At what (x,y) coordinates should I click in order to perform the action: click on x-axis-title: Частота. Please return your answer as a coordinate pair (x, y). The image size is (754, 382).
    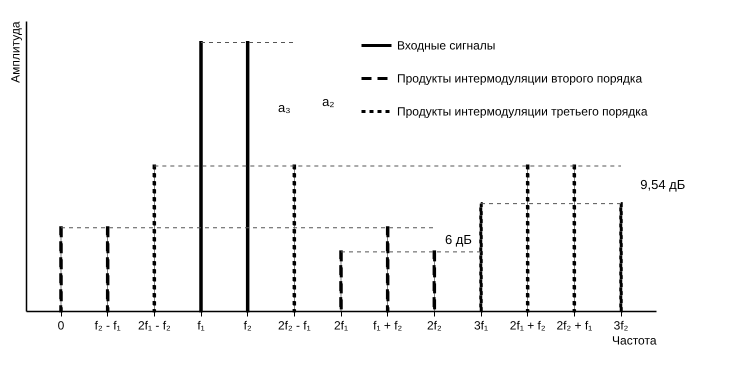
    Looking at the image, I should click on (634, 341).